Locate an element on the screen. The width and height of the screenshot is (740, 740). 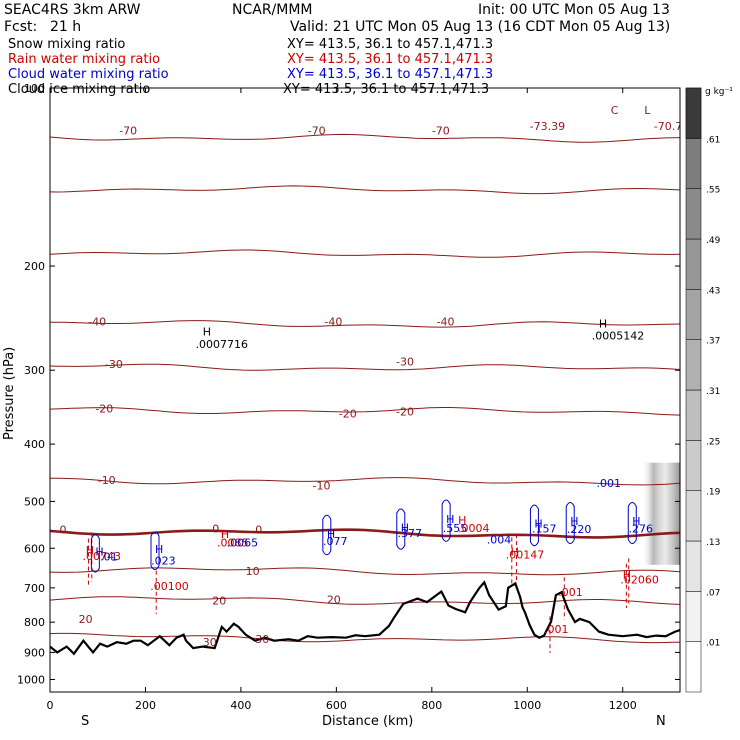
max-value-label: .01 is located at coordinates (109, 557).